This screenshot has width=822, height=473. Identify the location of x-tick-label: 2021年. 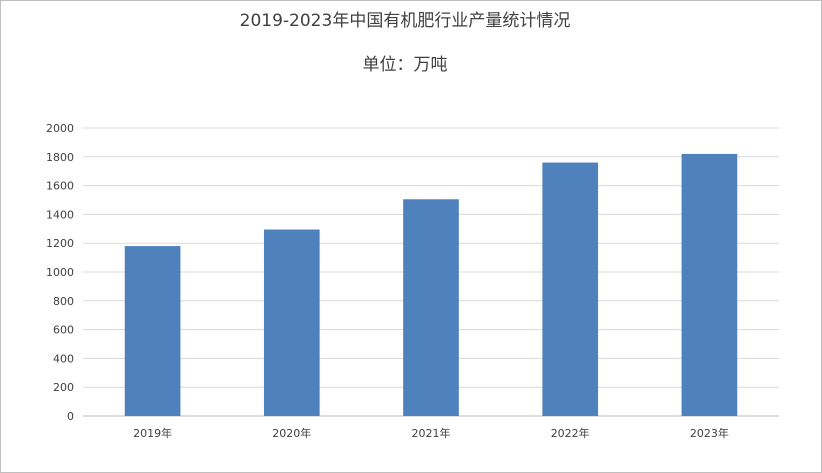
(431, 433).